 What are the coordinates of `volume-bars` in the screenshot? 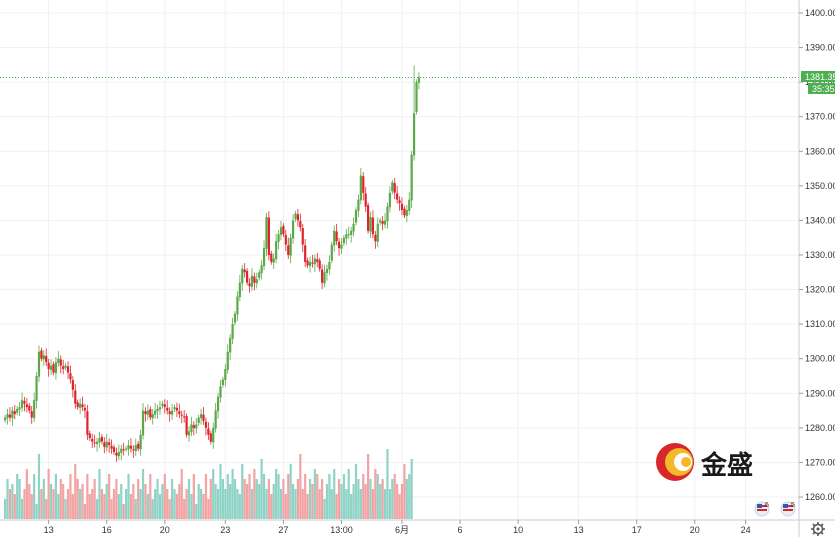 It's located at (208, 484).